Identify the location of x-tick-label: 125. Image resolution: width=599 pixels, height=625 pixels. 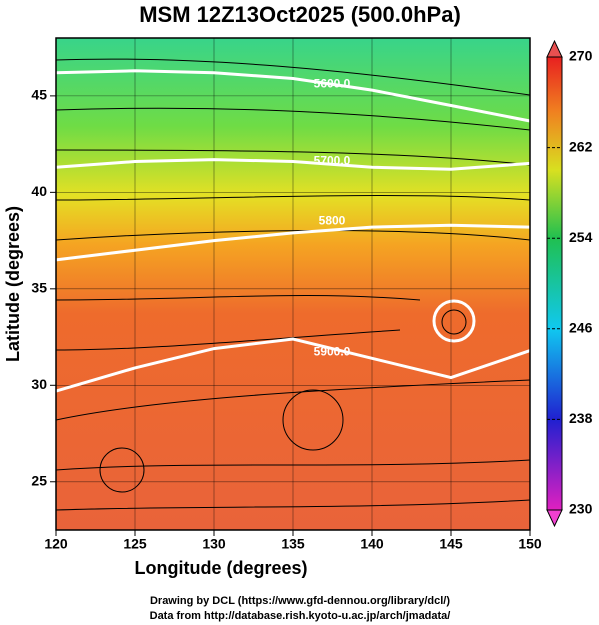
(135, 544).